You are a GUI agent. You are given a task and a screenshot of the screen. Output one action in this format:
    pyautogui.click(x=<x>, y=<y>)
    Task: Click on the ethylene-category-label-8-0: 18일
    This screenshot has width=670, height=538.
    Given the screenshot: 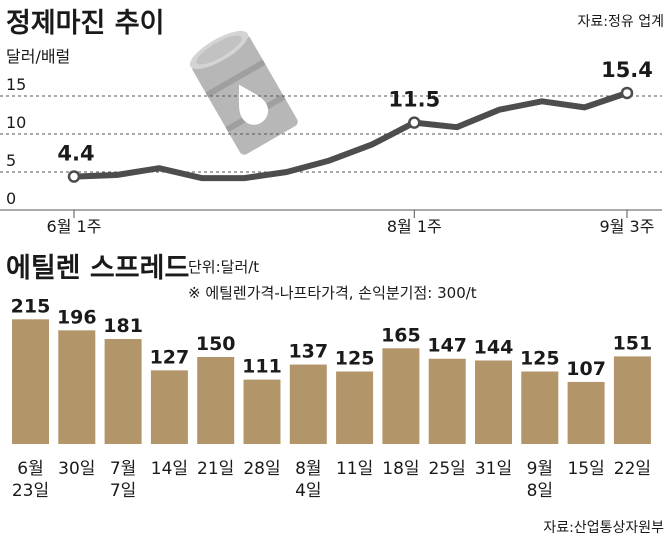 What is the action you would take?
    pyautogui.click(x=400, y=469)
    